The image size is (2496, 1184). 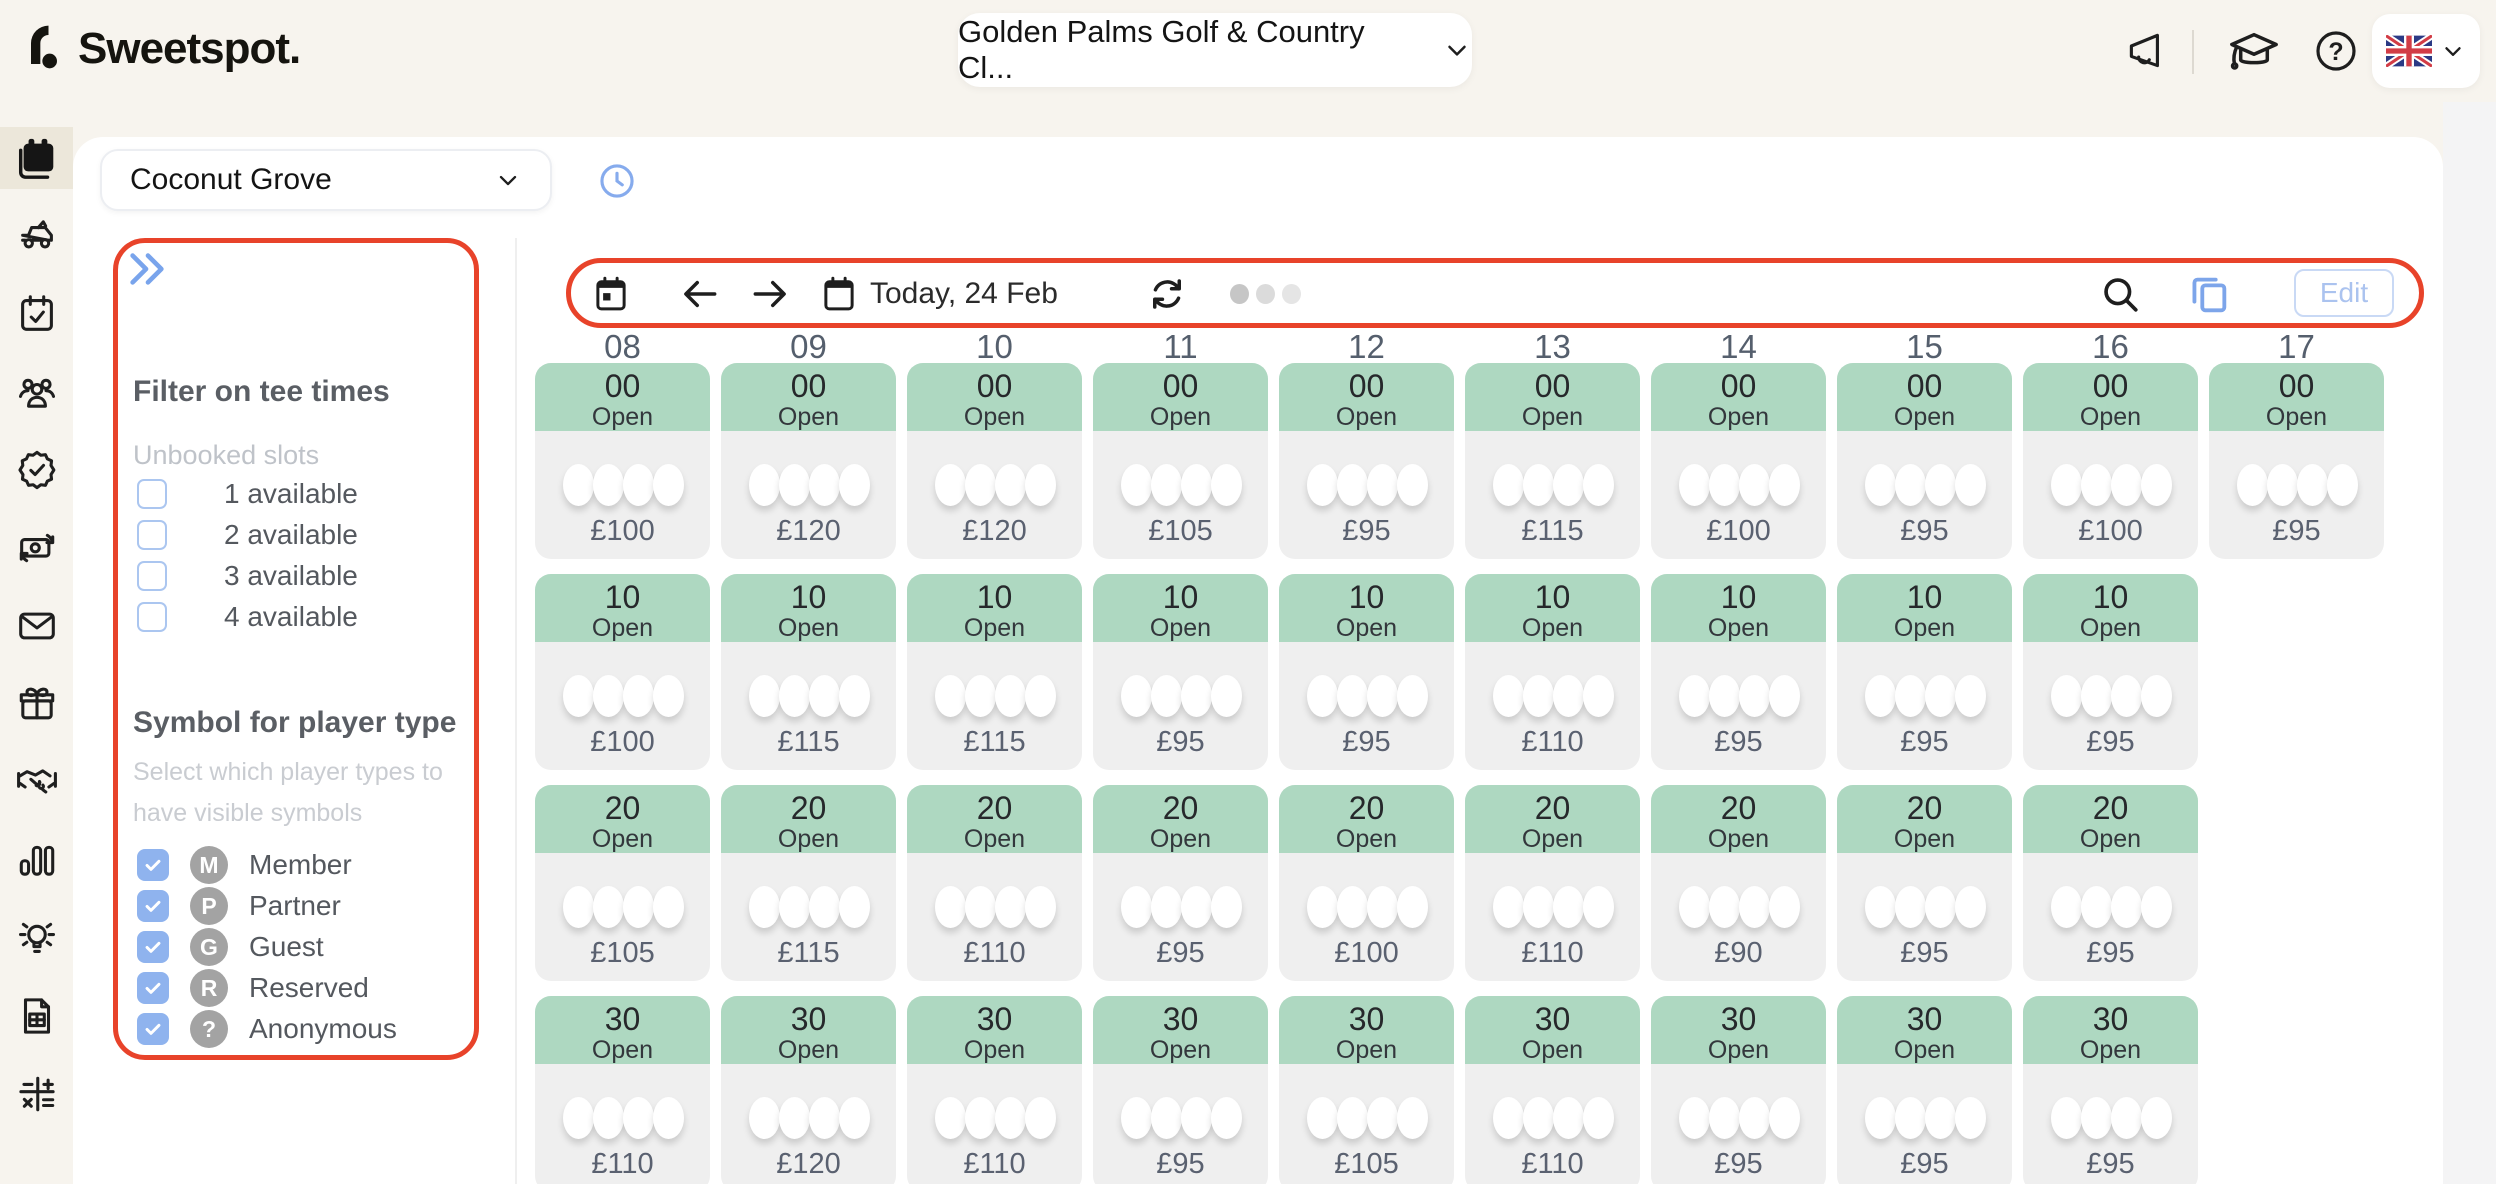 What do you see at coordinates (622, 461) in the screenshot?
I see `tee-time-cell: 00 Open £100` at bounding box center [622, 461].